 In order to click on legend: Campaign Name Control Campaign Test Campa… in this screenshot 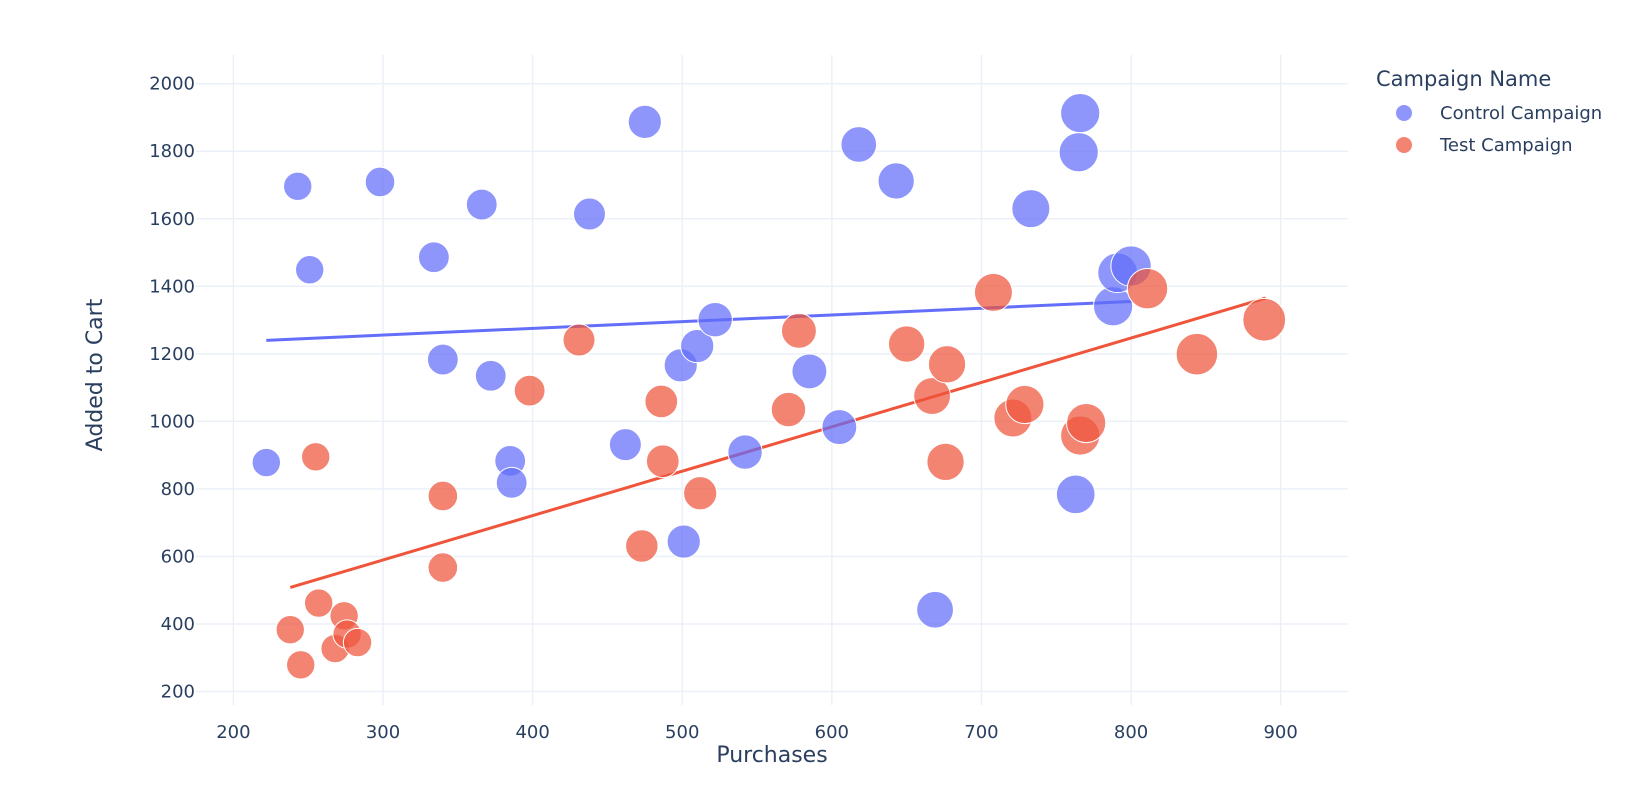, I will do `click(1489, 111)`.